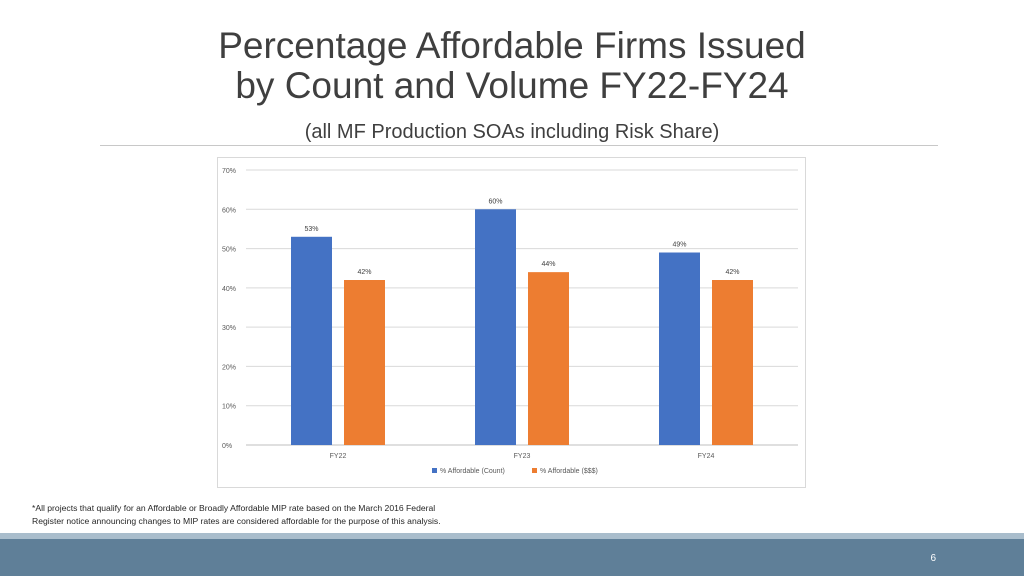  I want to click on x-tick-label: FY24, so click(706, 456).